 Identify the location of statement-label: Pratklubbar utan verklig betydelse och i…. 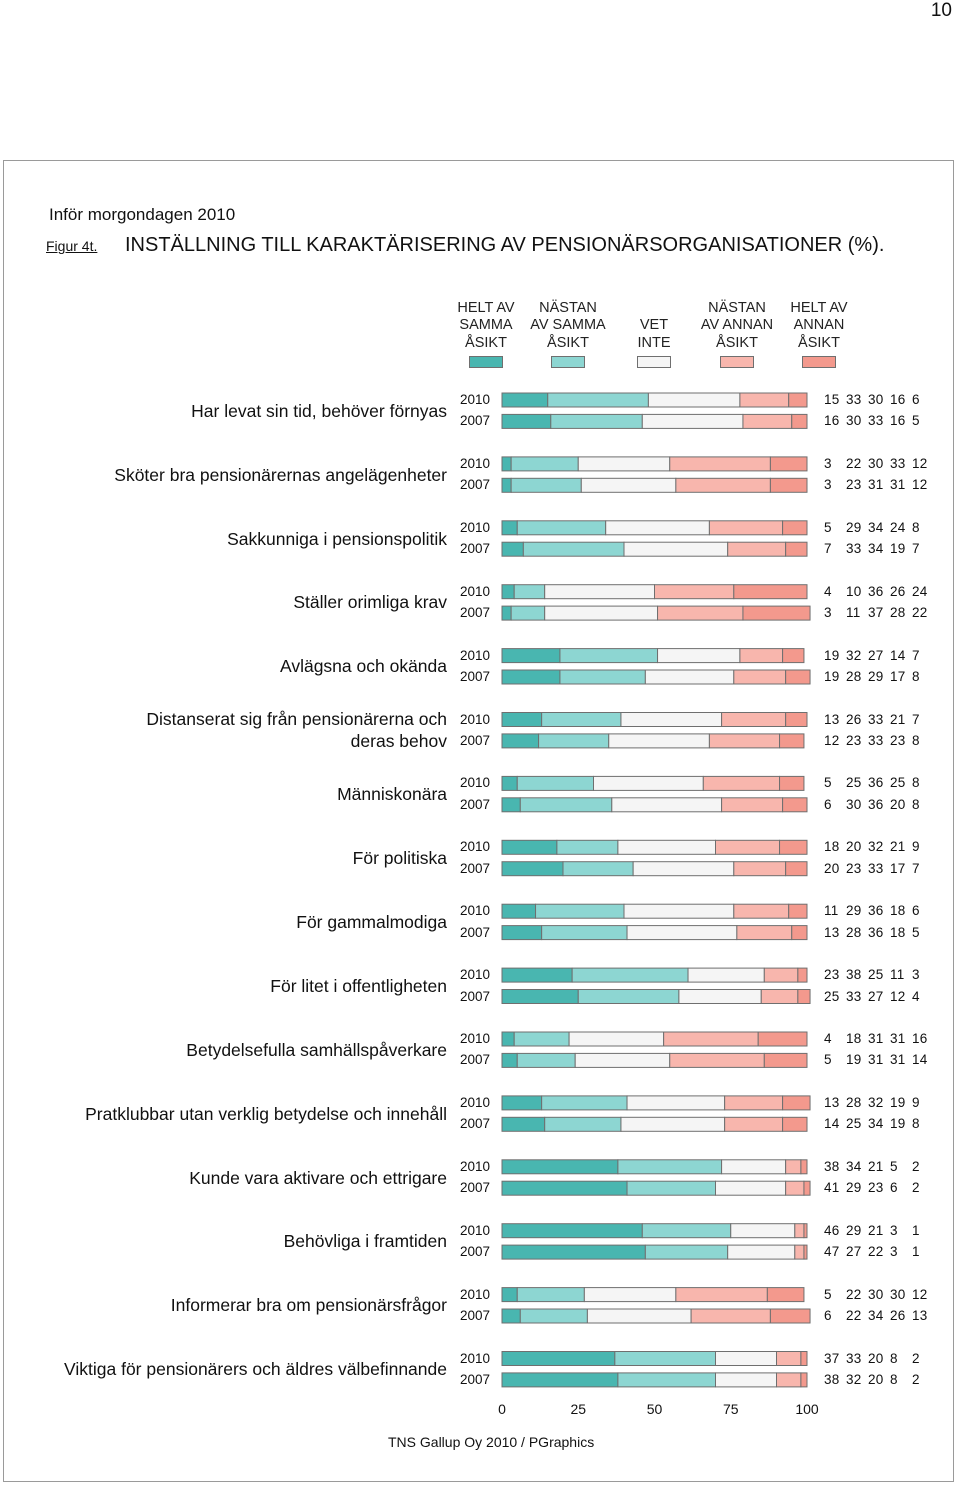
(266, 1113).